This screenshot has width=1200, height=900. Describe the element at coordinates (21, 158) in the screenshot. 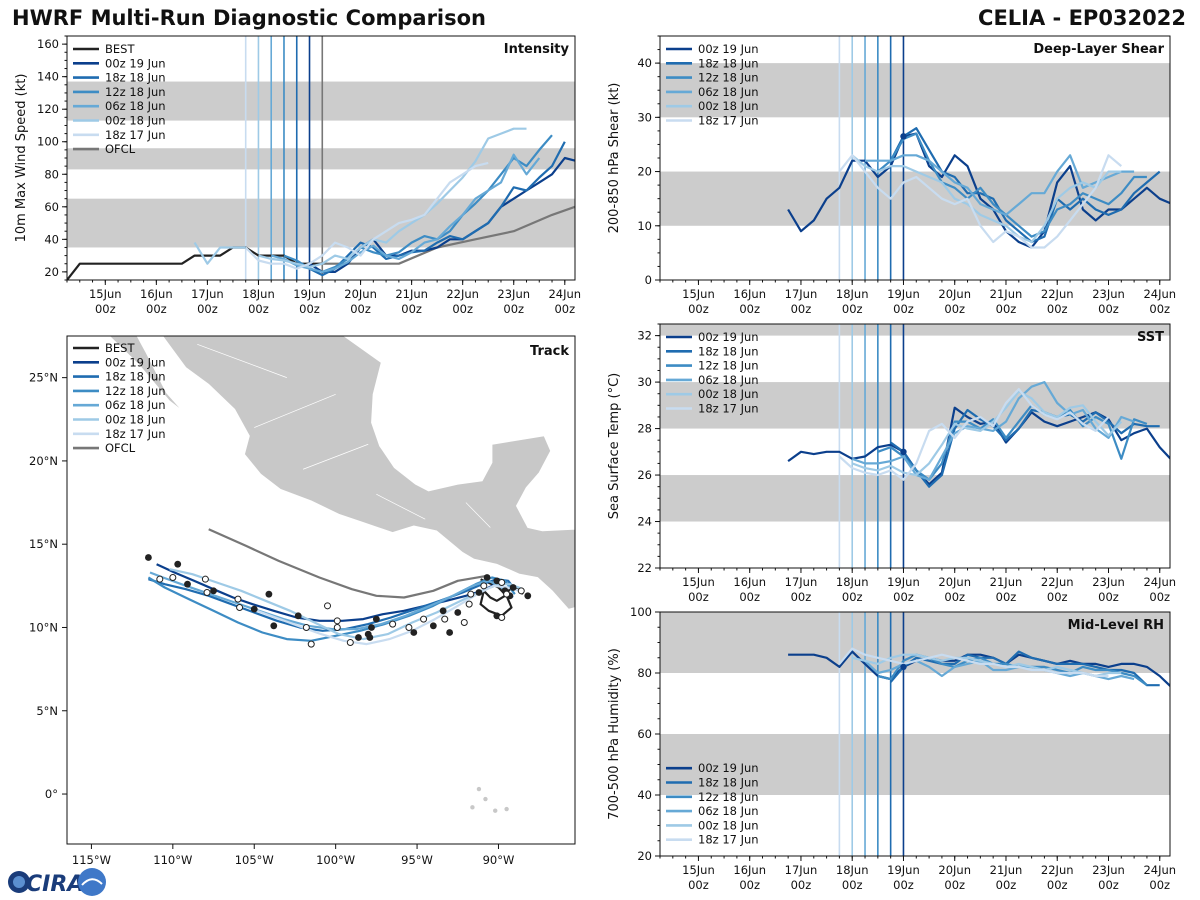

I see `intensity-ylabel: 10m Max Wind Speed (kt)` at that location.